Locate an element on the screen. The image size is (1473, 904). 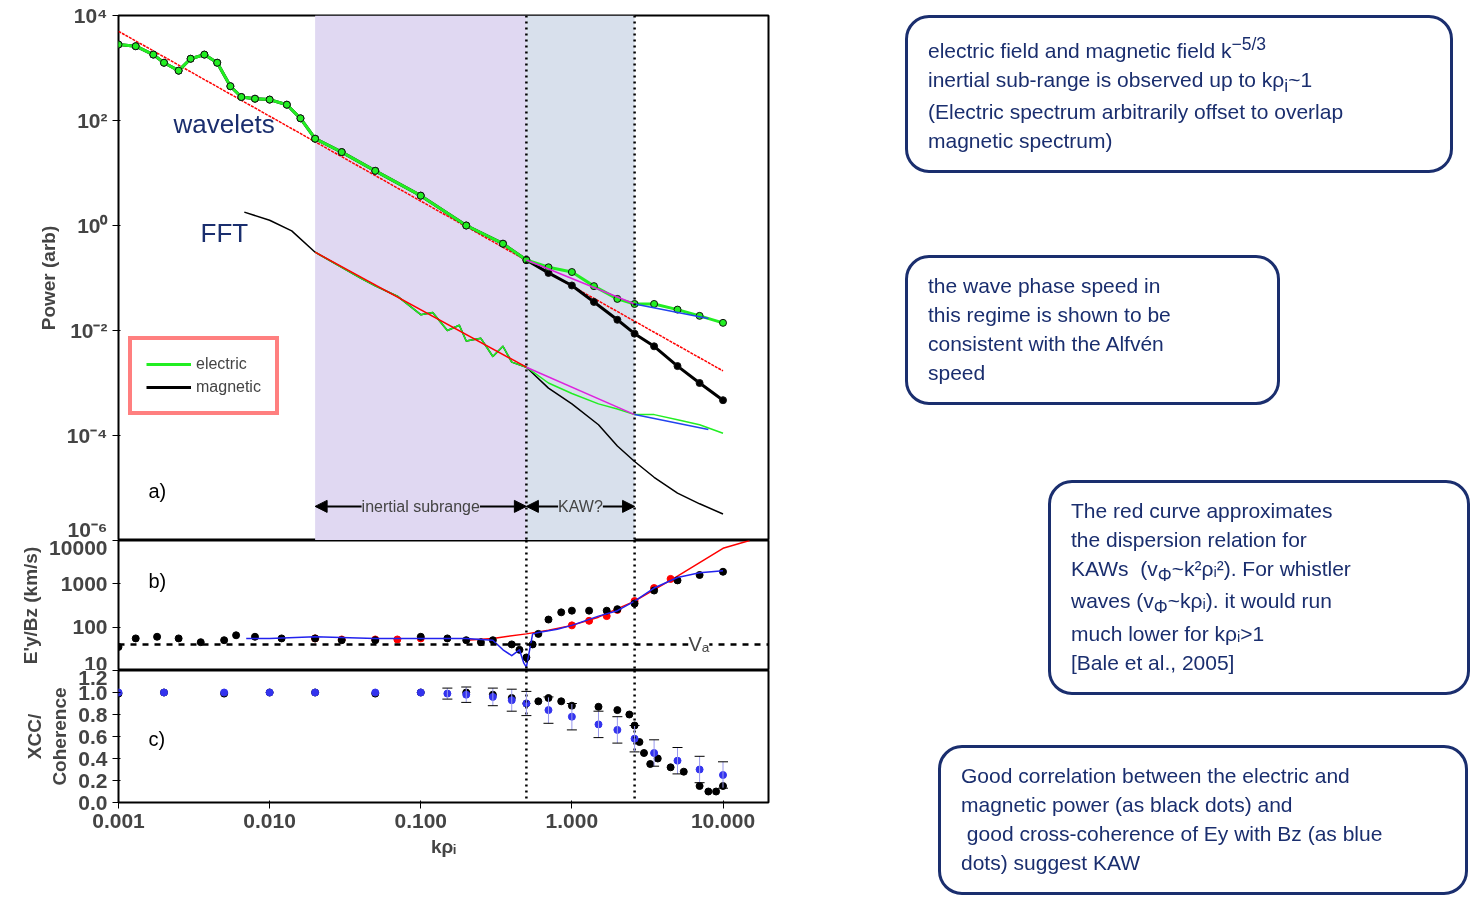
y-tick-label: 1000 is located at coordinates (84, 583).